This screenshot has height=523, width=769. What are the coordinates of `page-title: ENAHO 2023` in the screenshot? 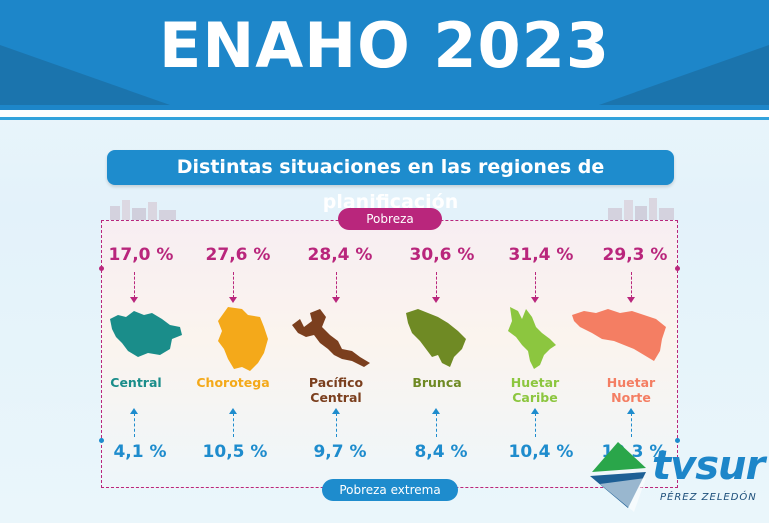 It's located at (384, 45).